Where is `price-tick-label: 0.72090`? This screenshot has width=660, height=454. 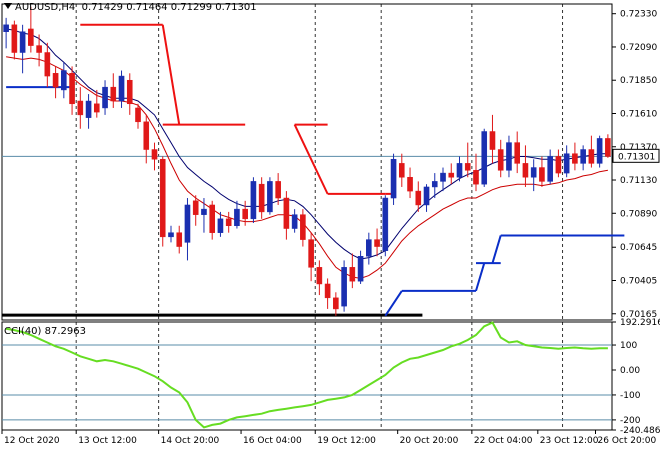 price-tick-label: 0.72090 is located at coordinates (638, 48).